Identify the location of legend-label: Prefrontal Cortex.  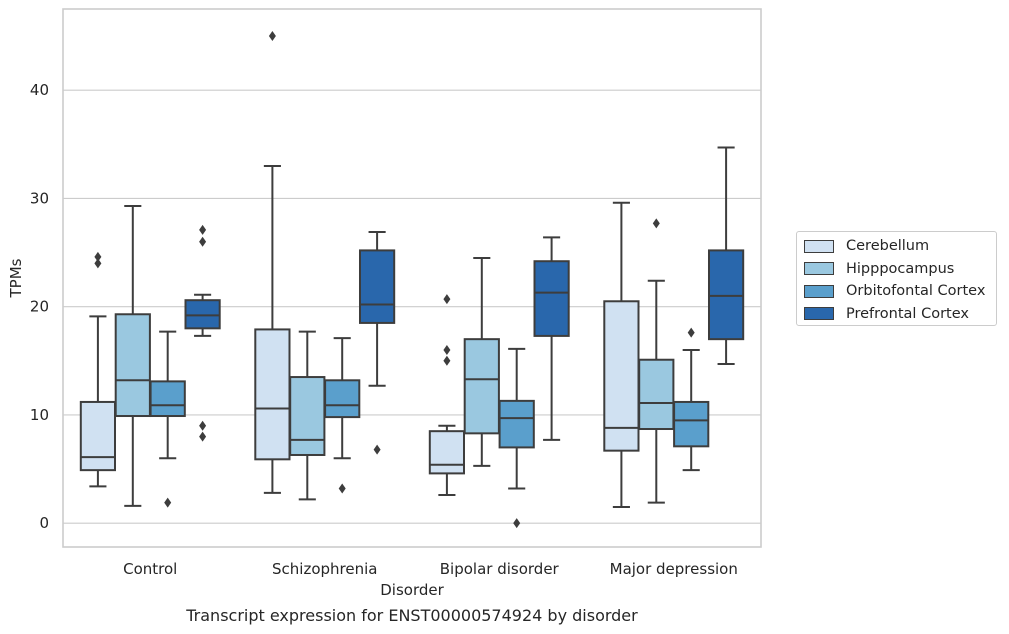
(907, 313).